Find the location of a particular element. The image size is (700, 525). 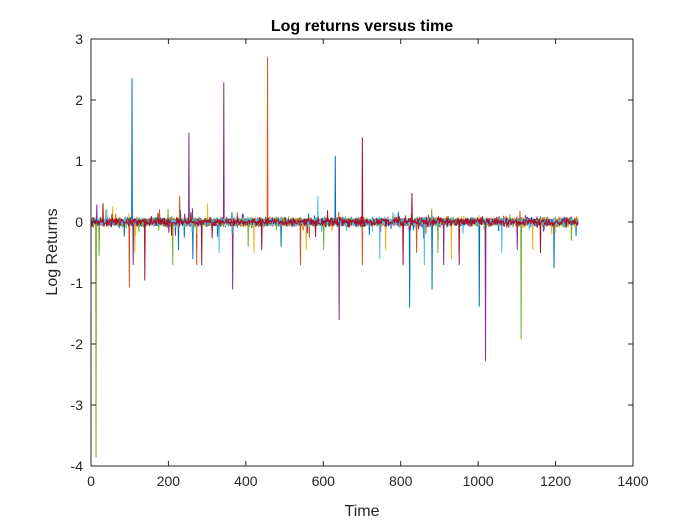

x-tick-label-1400: 1400 is located at coordinates (632, 481).